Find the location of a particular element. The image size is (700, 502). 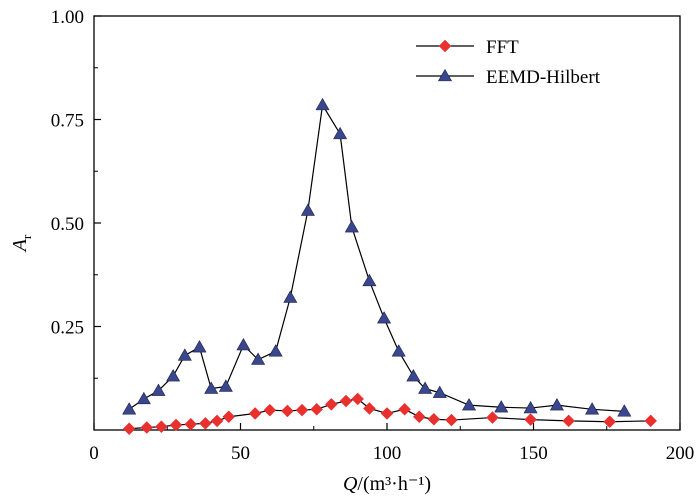

x-tick-label: 100 is located at coordinates (387, 453).